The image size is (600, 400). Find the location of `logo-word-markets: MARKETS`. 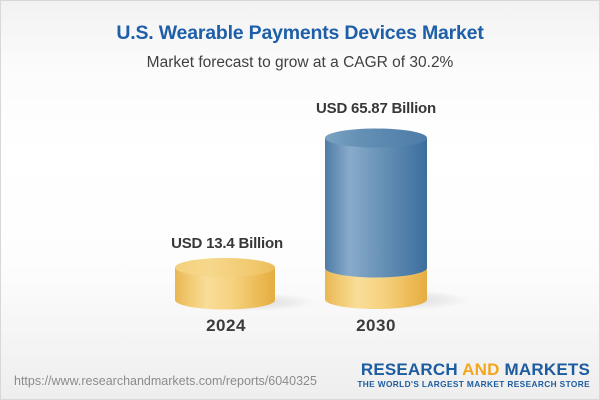

logo-word-markets: MARKETS is located at coordinates (547, 369).